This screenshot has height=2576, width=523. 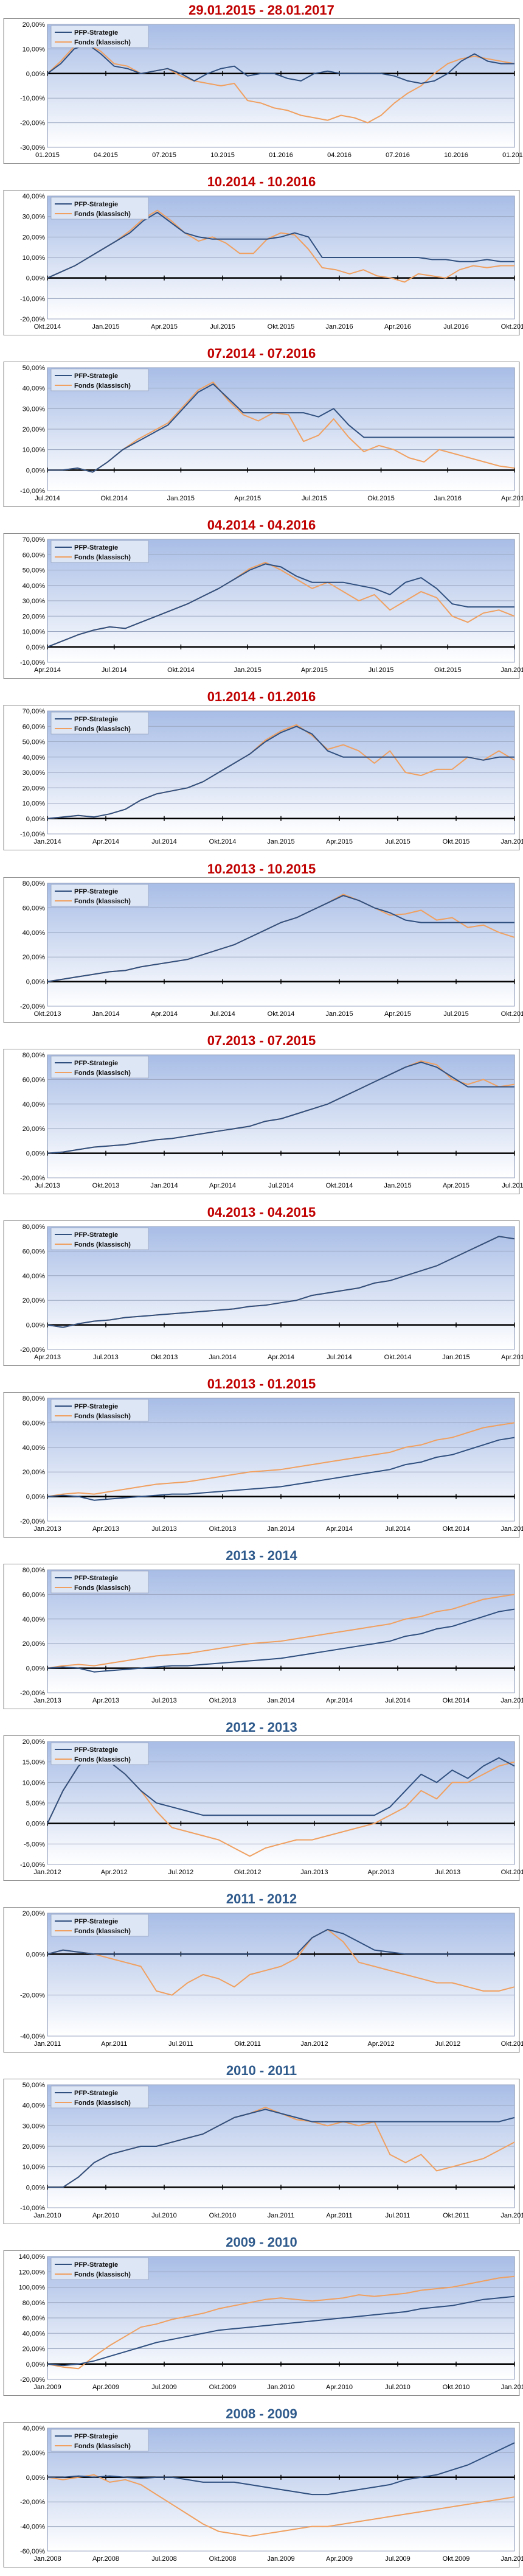 What do you see at coordinates (339, 327) in the screenshot?
I see `x-tick-label: Jan.2016` at bounding box center [339, 327].